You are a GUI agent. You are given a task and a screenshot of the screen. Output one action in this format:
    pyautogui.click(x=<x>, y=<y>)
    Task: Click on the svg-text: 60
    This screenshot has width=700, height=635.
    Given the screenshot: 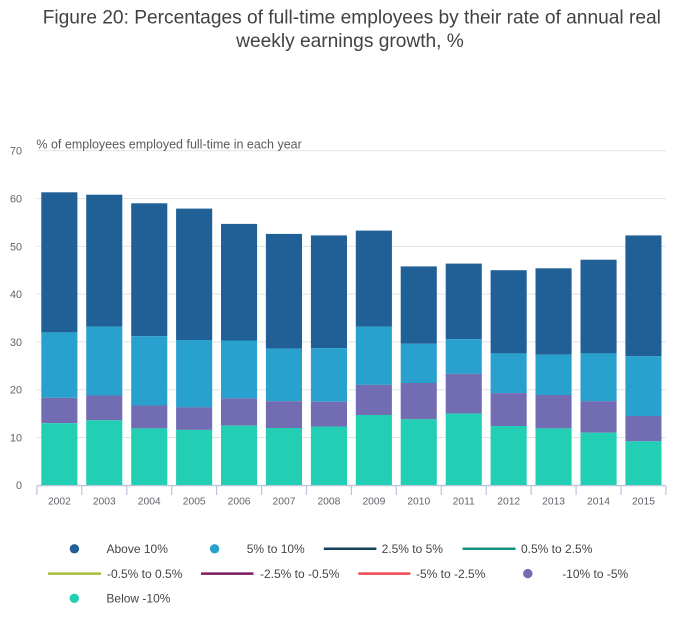 What is the action you would take?
    pyautogui.click(x=16, y=200)
    